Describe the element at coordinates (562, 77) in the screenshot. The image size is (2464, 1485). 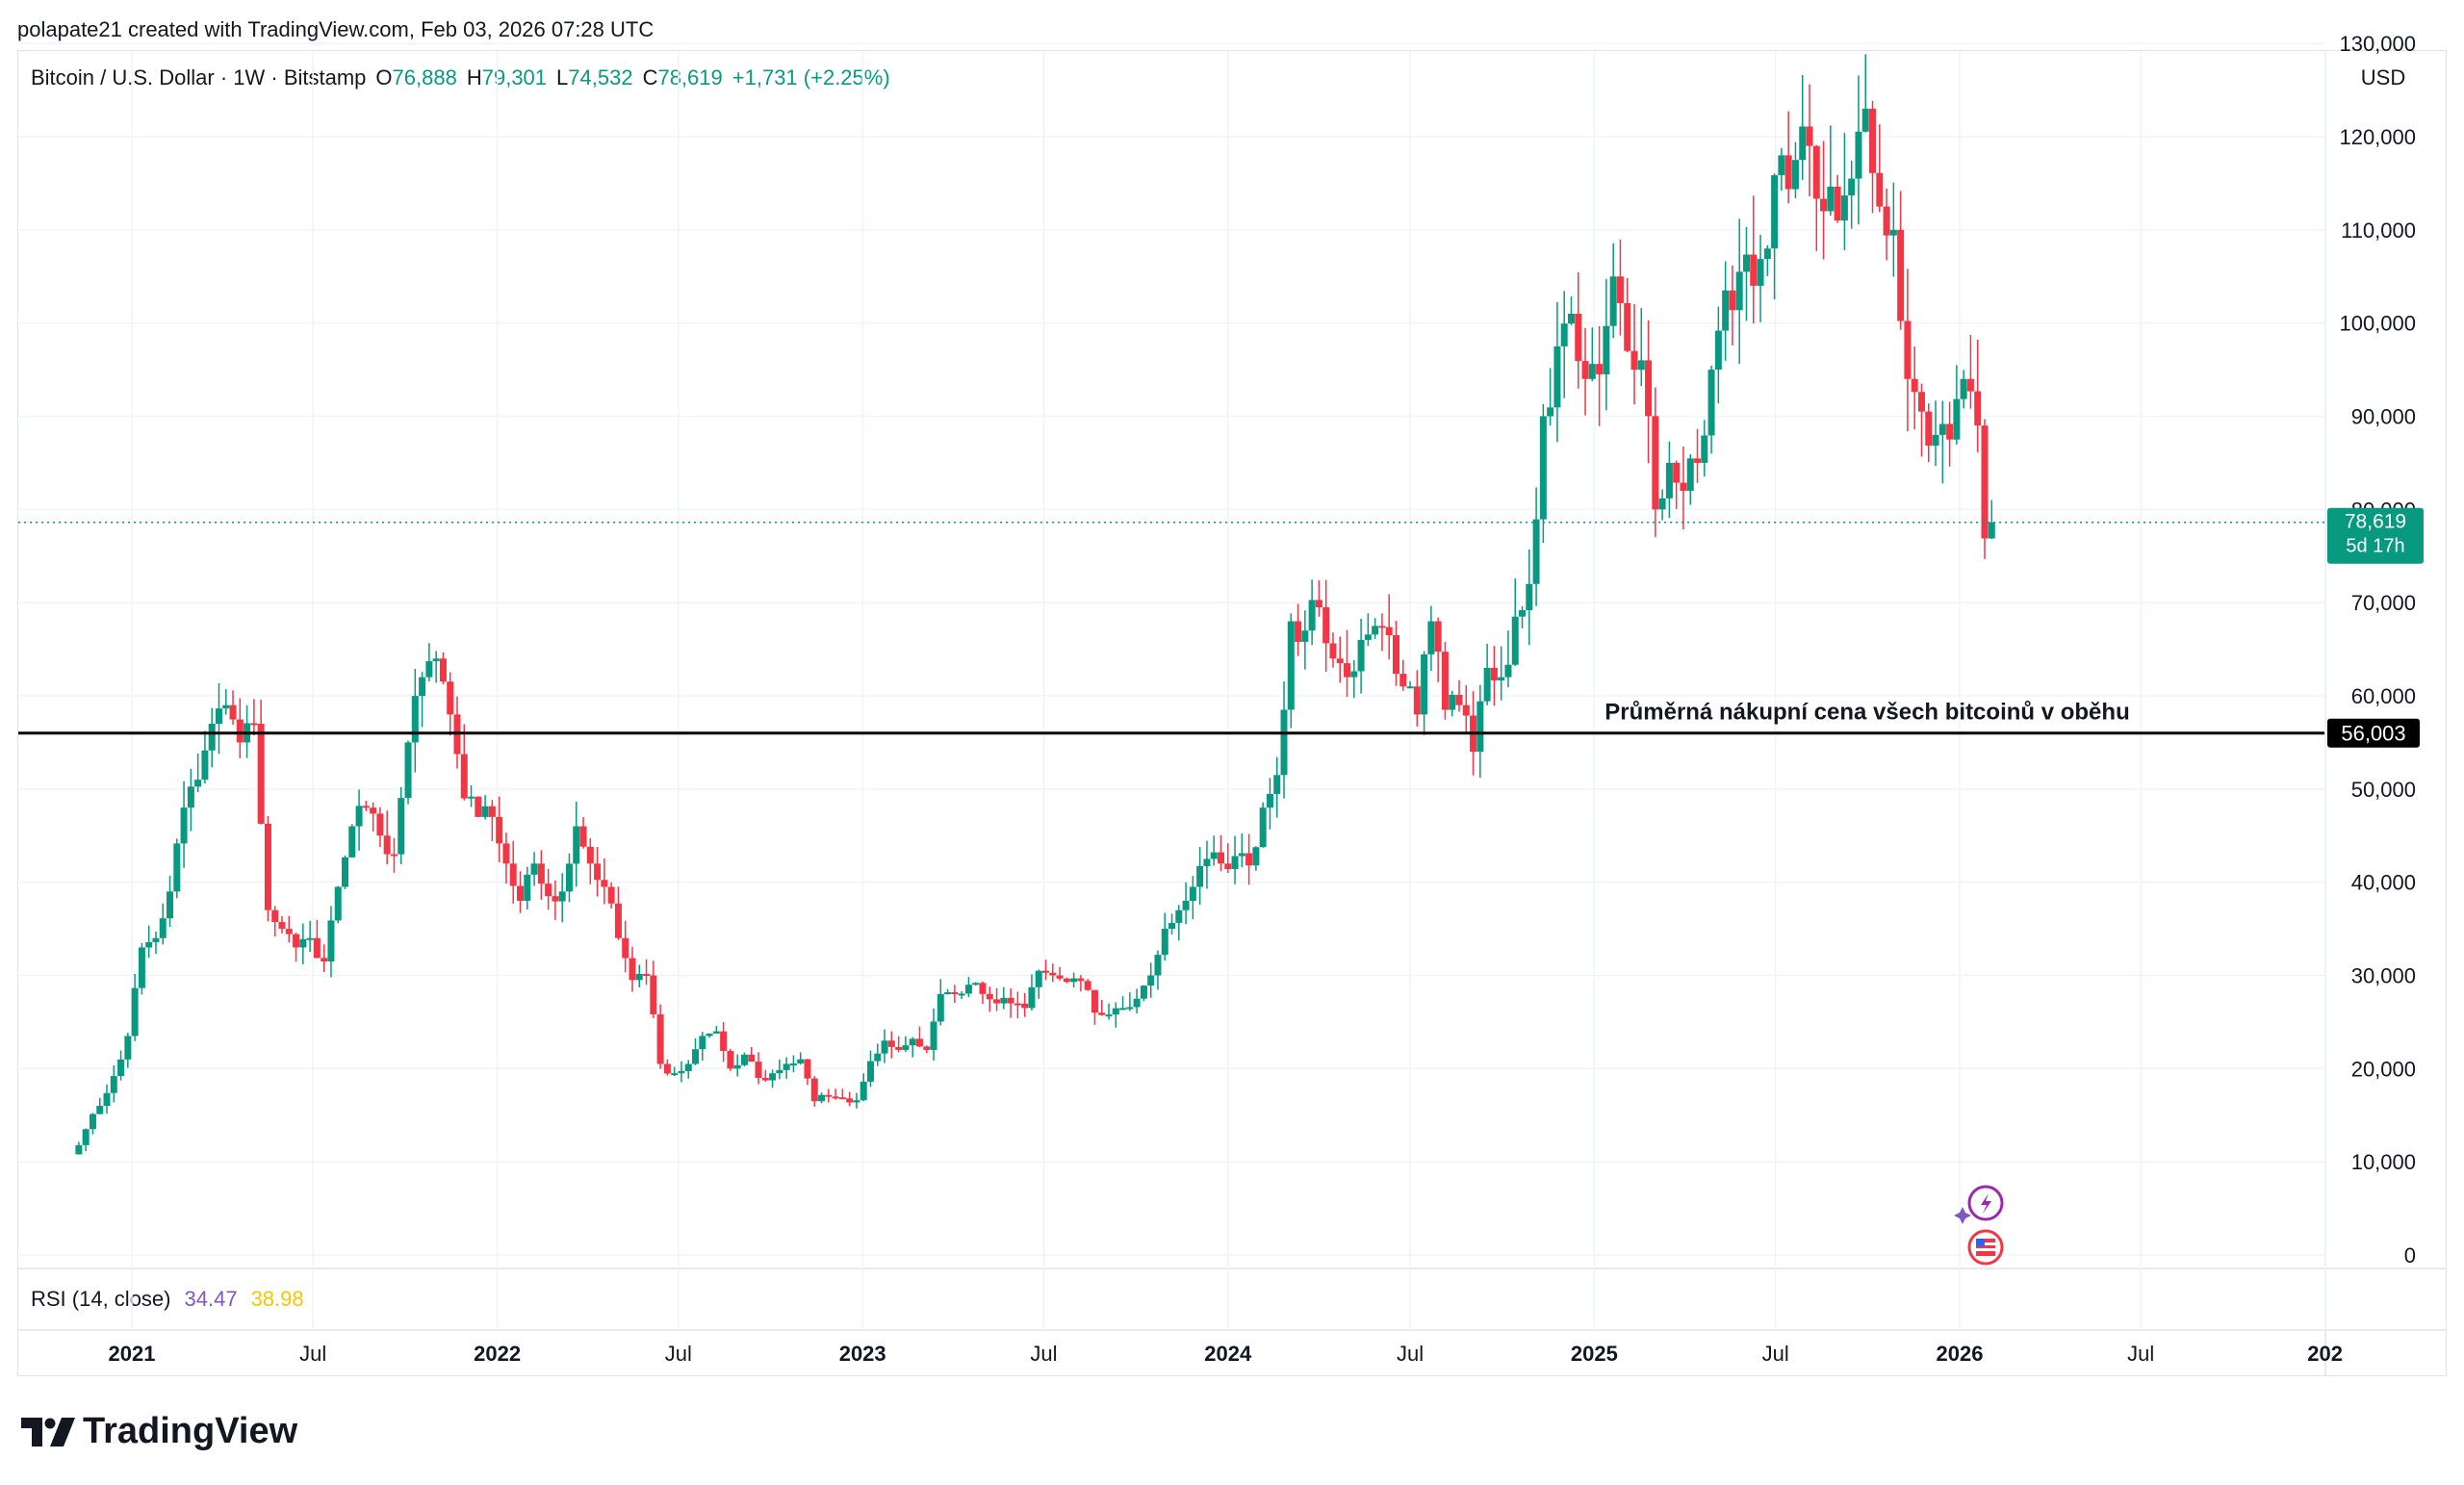
I see `low-label: L` at that location.